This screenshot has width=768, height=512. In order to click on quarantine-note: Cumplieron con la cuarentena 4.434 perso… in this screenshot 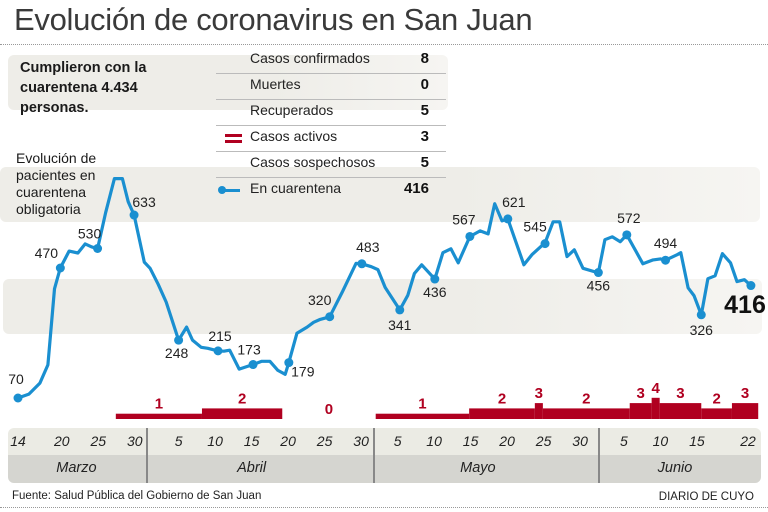, I will do `click(83, 88)`.